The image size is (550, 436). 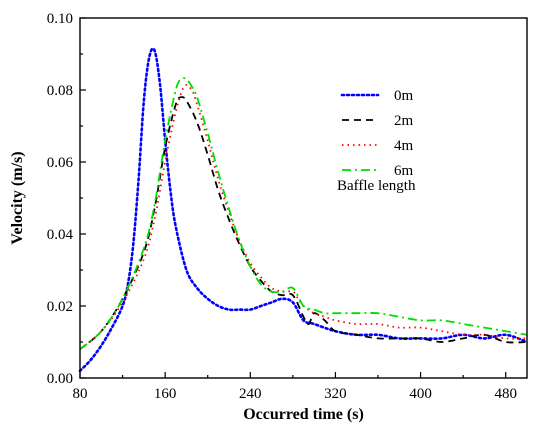 What do you see at coordinates (420, 394) in the screenshot?
I see `x-tick-label: 400` at bounding box center [420, 394].